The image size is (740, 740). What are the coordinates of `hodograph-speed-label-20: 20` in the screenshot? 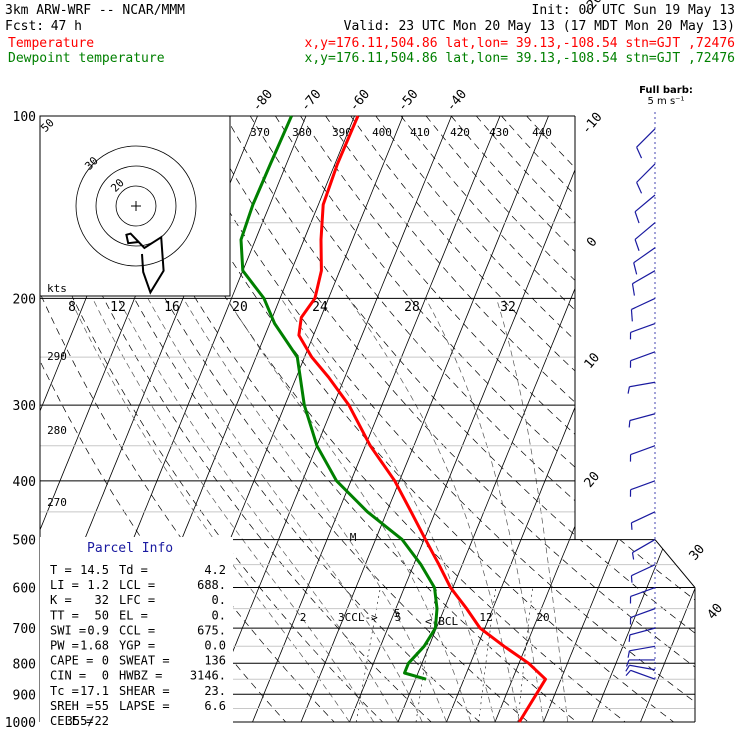 It's located at (240, 307).